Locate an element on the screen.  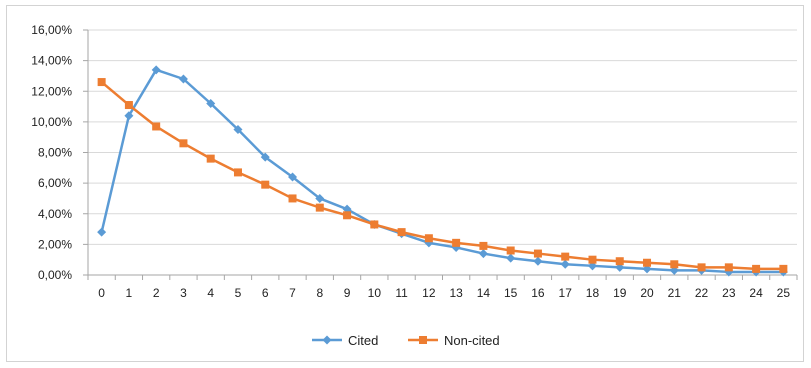
x-tick-label: 1 is located at coordinates (129, 293).